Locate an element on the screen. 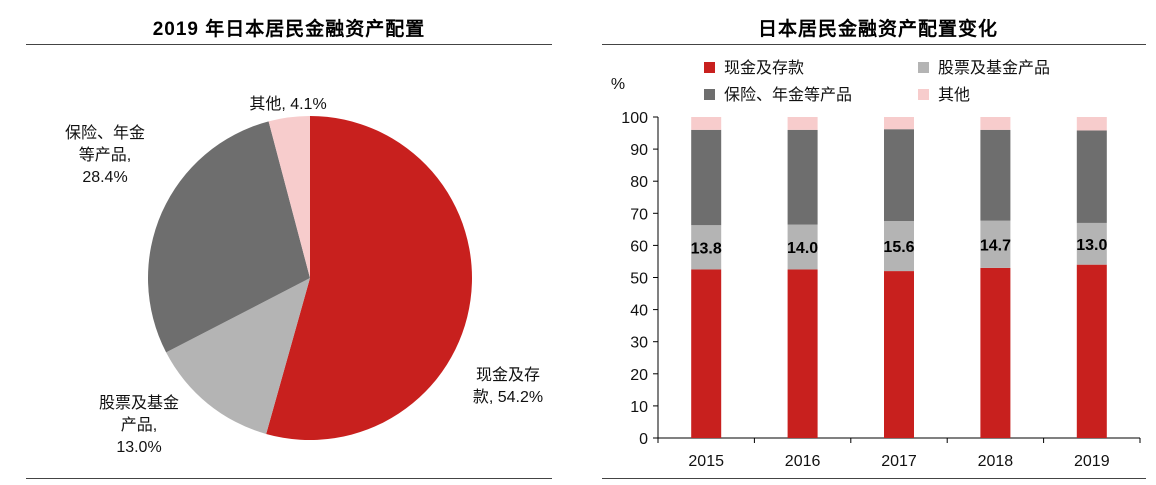 Image resolution: width=1156 pixels, height=485 pixels. y-tick-label: 20 is located at coordinates (639, 375).